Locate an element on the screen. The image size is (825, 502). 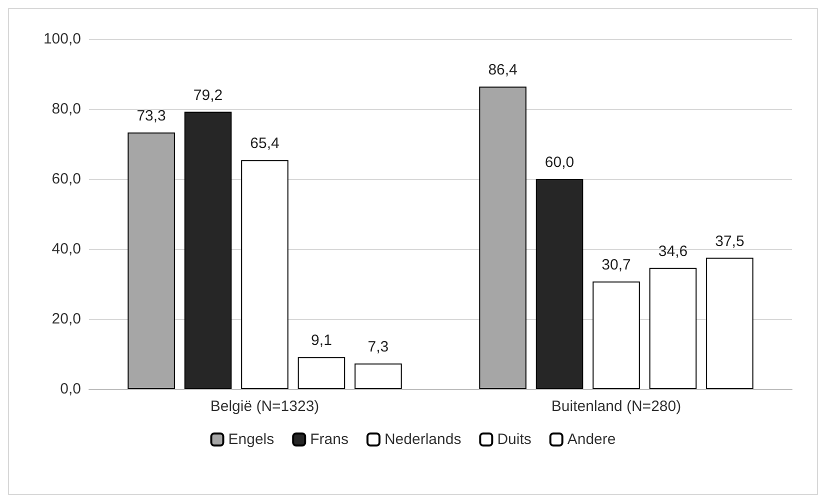
legend-label: Duits is located at coordinates (514, 439).